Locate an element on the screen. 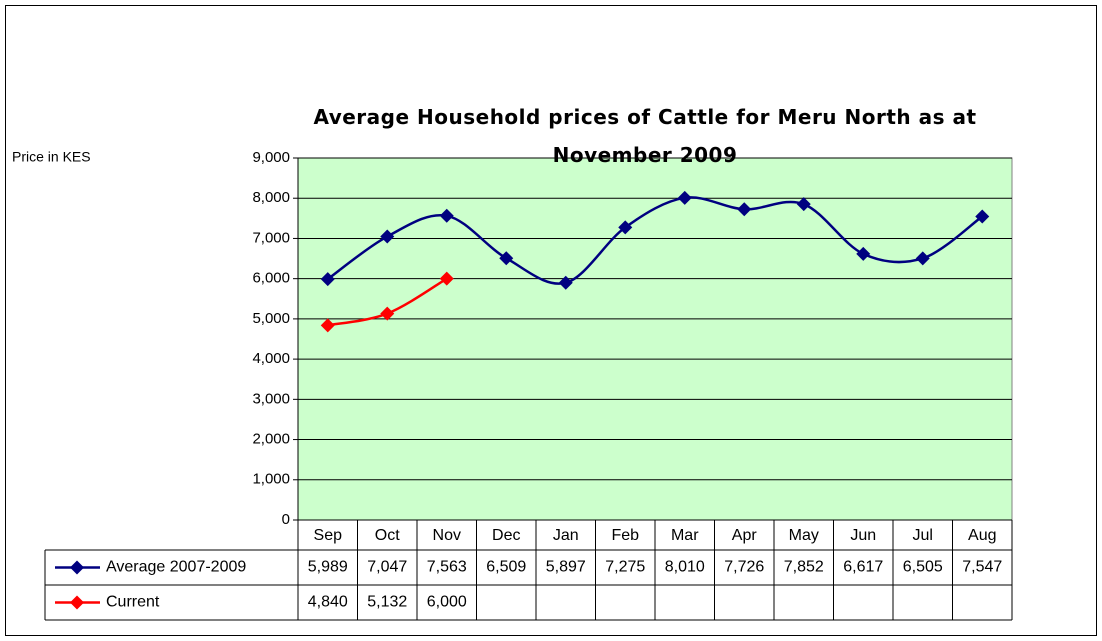 Image resolution: width=1102 pixels, height=641 pixels. y-tick-label: 1,000 is located at coordinates (271, 479).